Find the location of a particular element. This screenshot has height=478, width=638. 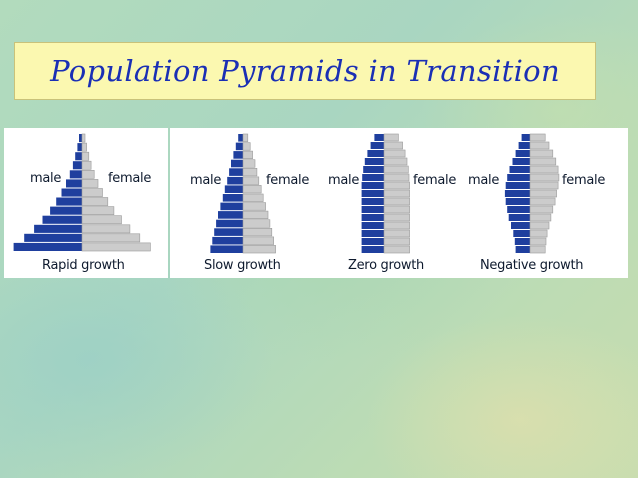

pyramid-slow-growth-plot is located at coordinates (243, 193).